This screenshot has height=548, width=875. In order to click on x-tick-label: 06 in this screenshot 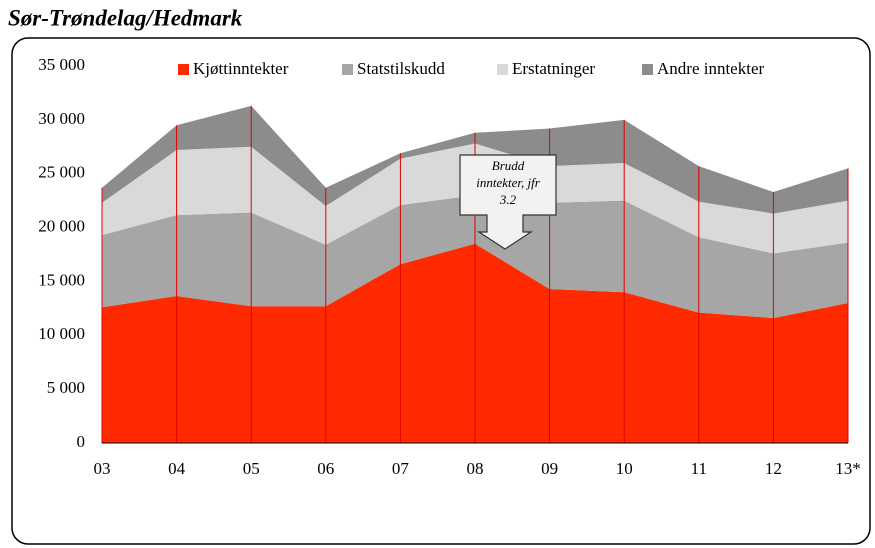, I will do `click(325, 468)`.